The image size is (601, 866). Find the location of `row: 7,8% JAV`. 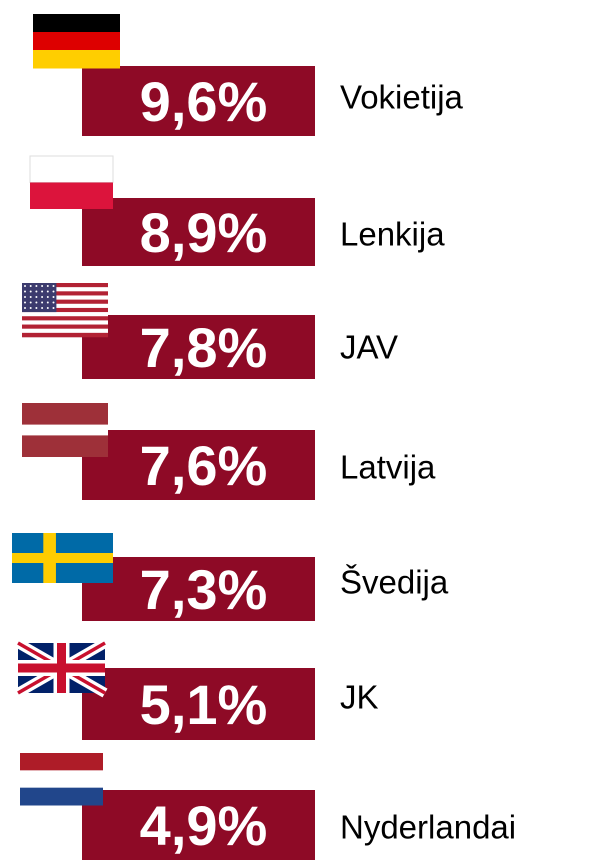

row: 7,8% JAV is located at coordinates (210, 331).